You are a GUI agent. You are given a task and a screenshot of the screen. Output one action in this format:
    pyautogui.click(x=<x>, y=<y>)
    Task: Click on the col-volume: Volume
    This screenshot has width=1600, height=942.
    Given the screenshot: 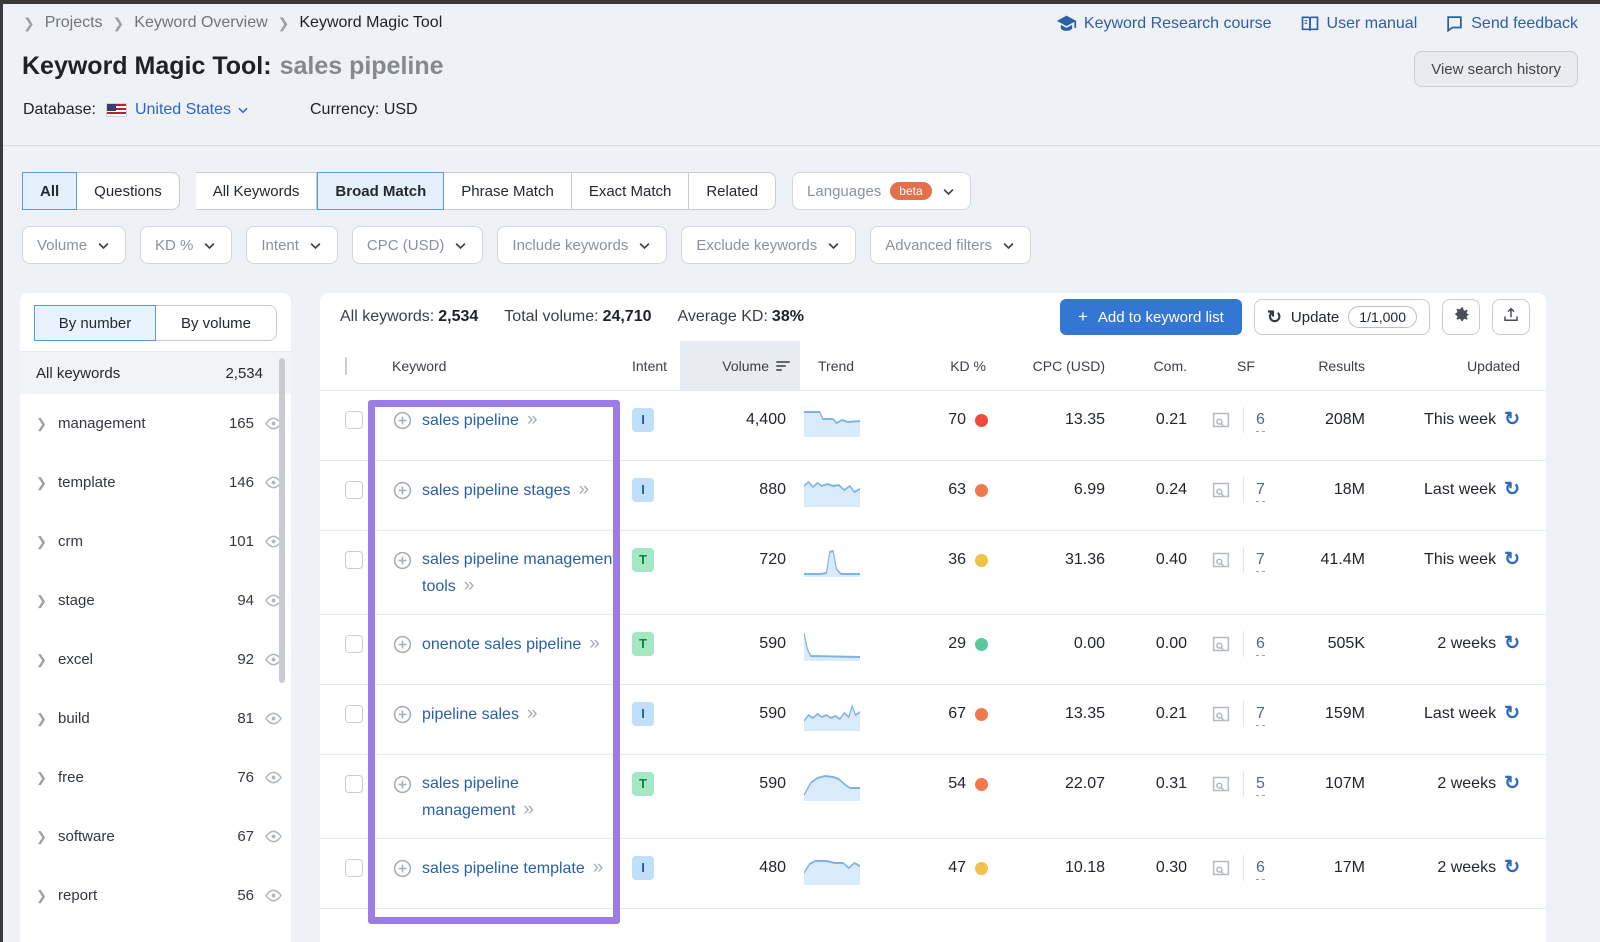 What is the action you would take?
    pyautogui.click(x=740, y=366)
    